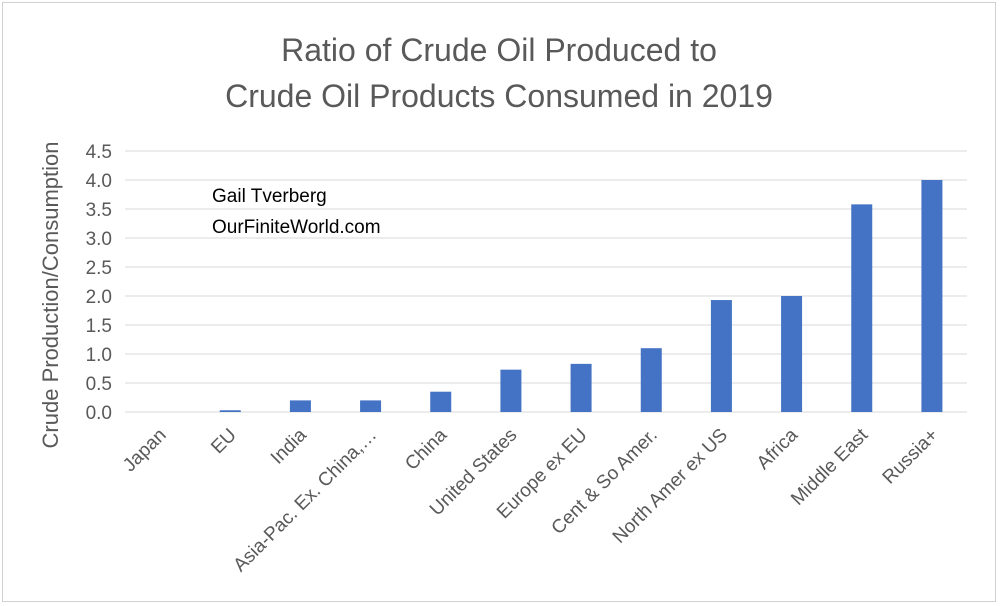  Describe the element at coordinates (99, 268) in the screenshot. I see `y-tick-label: 2.5` at that location.